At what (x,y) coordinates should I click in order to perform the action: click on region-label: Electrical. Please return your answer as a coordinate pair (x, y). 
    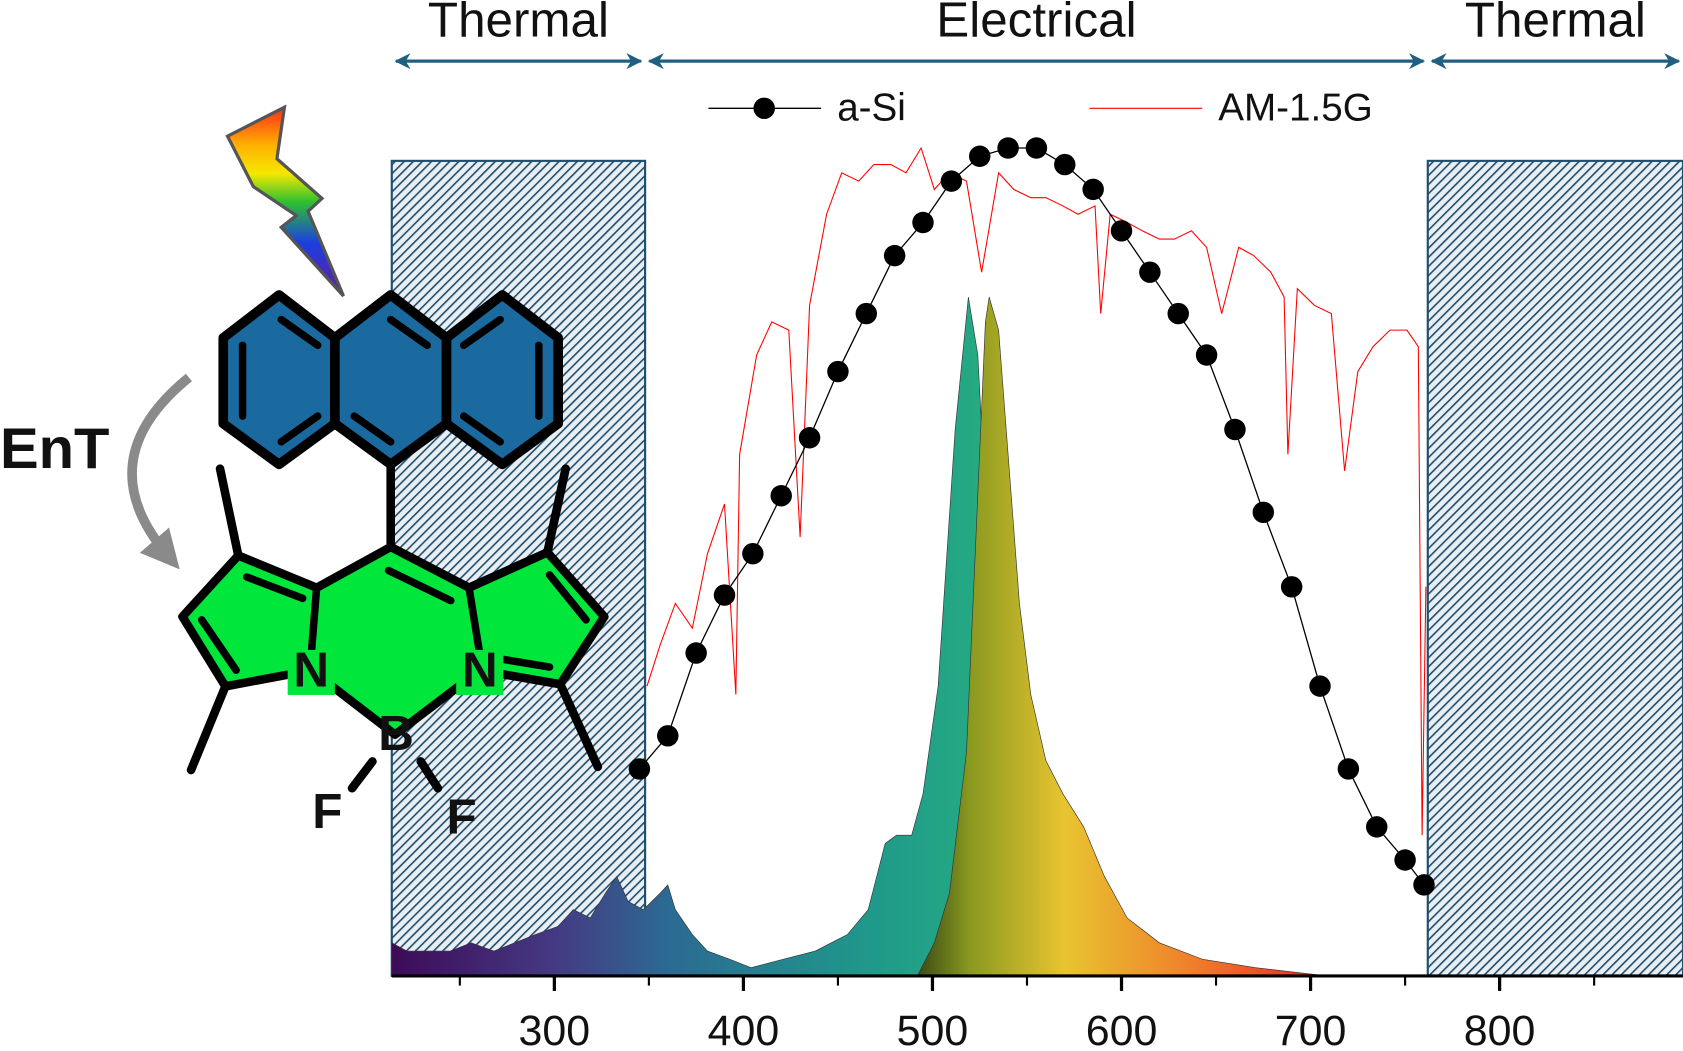
    Looking at the image, I should click on (1036, 24).